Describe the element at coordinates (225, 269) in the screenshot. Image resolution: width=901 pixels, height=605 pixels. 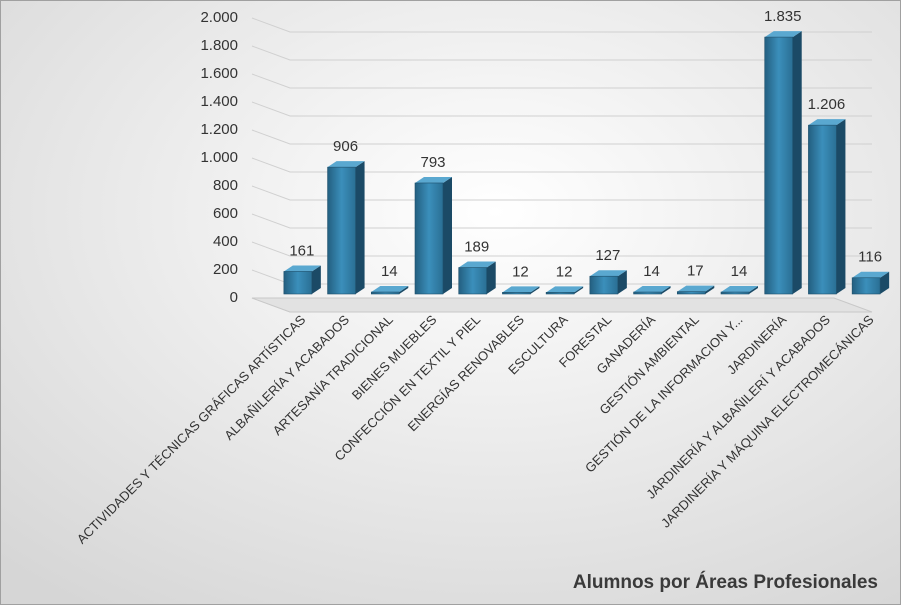
I see `y-tick-label: 200` at that location.